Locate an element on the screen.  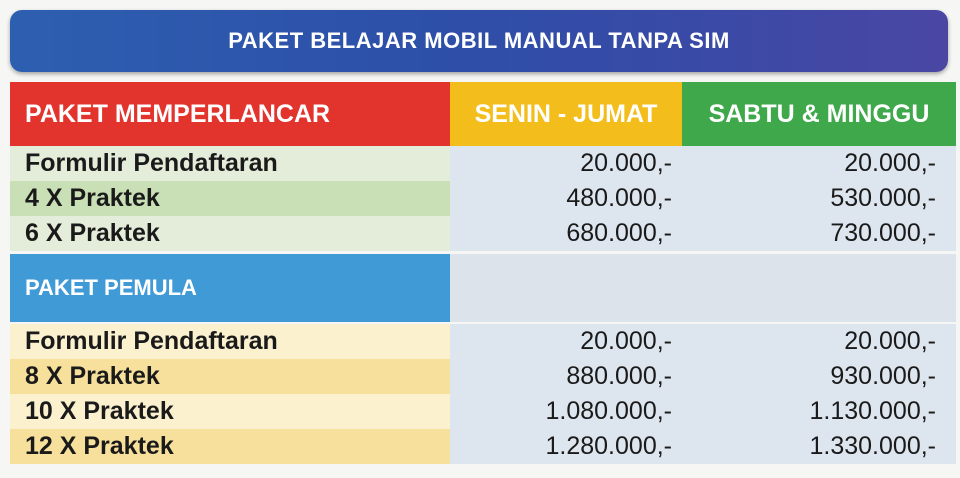
table-row: 8 X Praktek 880.000,- 930.000,- is located at coordinates (483, 376).